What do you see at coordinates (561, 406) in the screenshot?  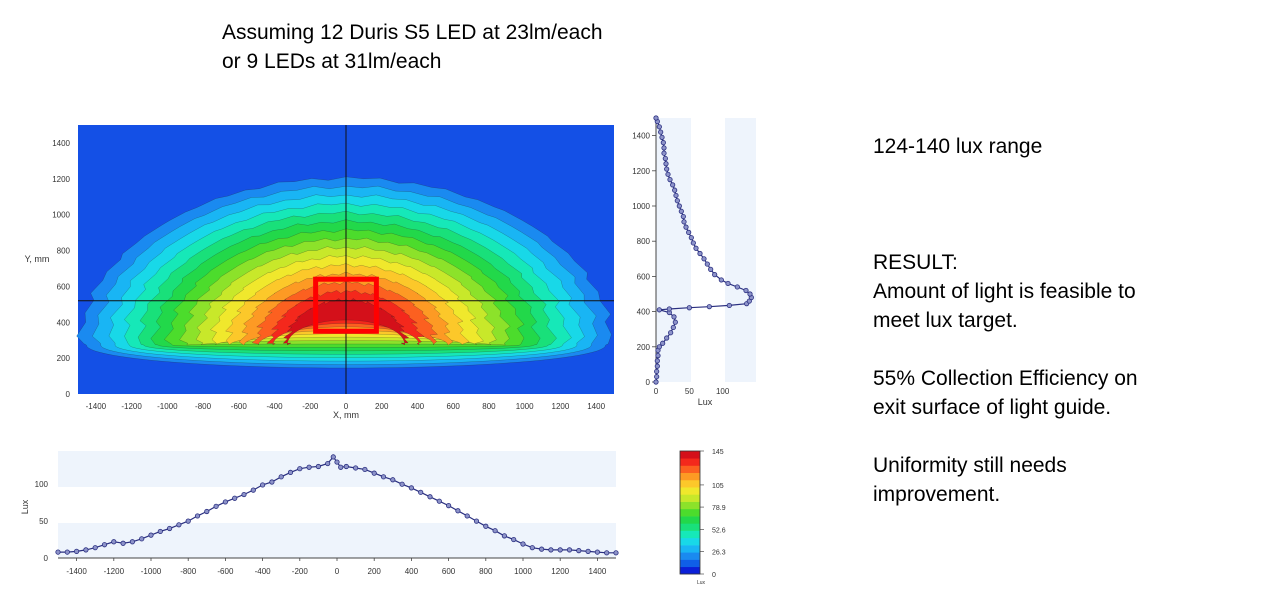 I see `heatmap-x-tick-label: 1200` at bounding box center [561, 406].